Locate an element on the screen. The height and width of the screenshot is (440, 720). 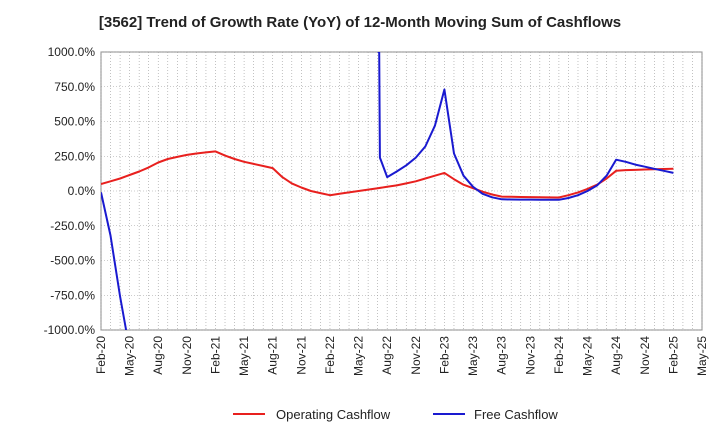
x-tick-label: Feb-24 is located at coordinates (559, 355).